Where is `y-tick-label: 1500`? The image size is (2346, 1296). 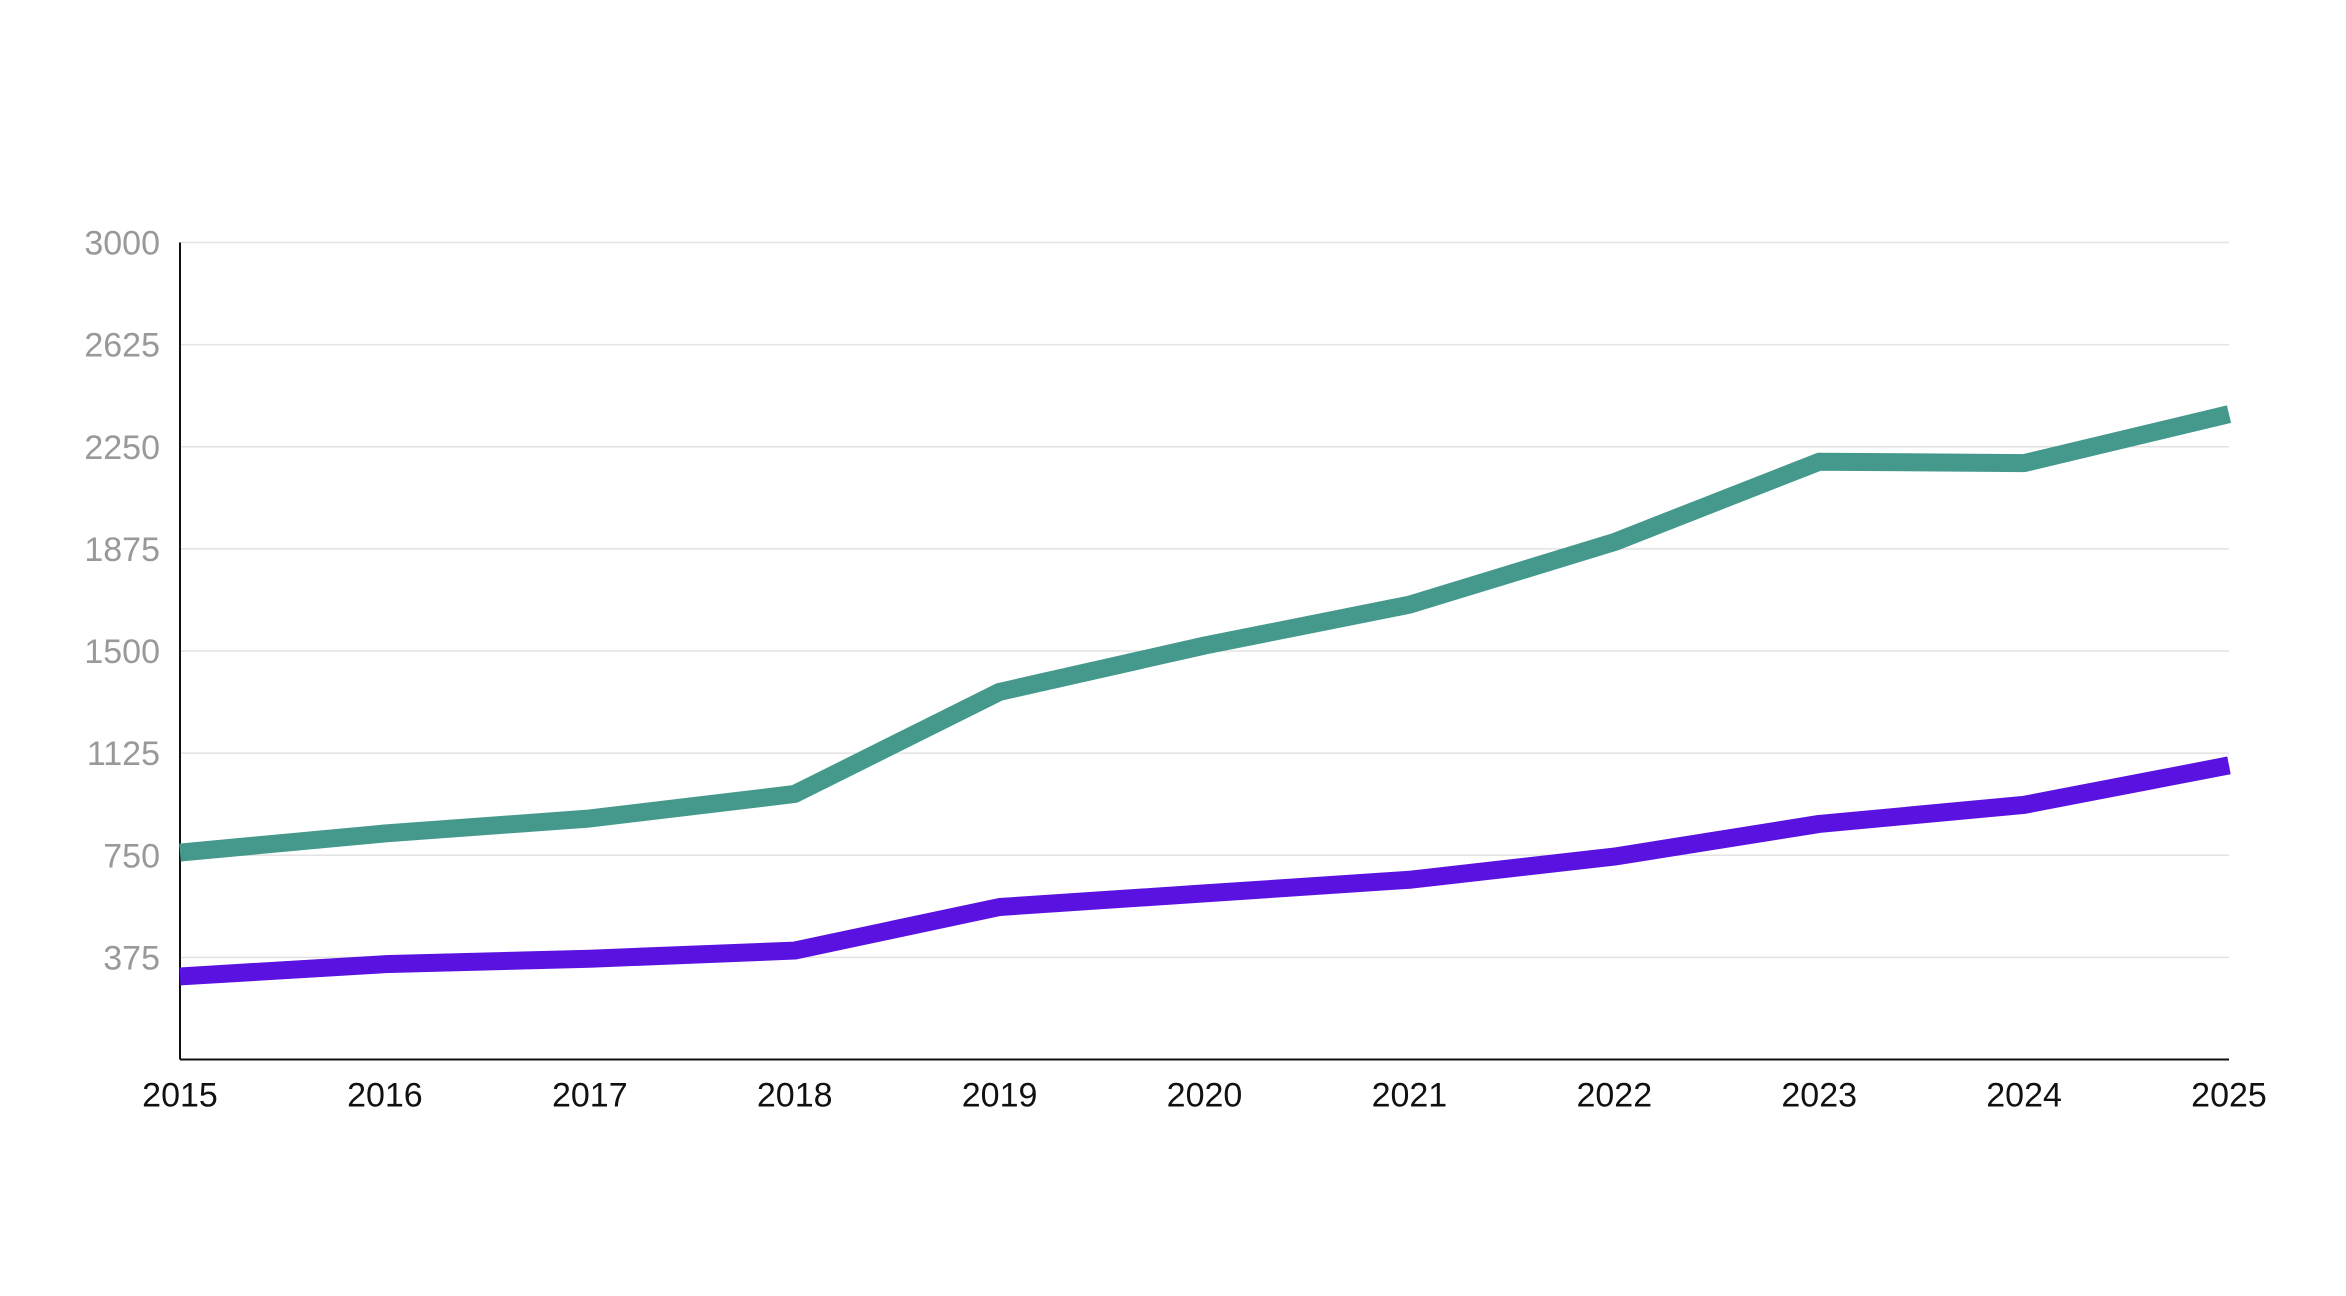 y-tick-label: 1500 is located at coordinates (122, 652).